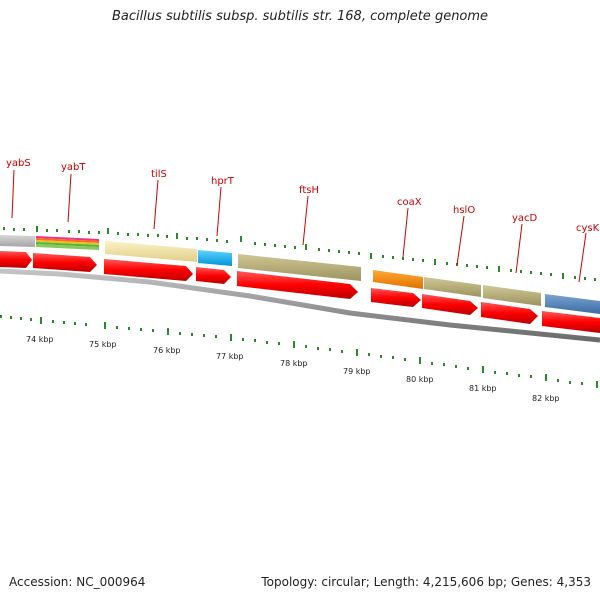  Describe the element at coordinates (572, 304) in the screenshot. I see `gene-block-cysK` at that location.